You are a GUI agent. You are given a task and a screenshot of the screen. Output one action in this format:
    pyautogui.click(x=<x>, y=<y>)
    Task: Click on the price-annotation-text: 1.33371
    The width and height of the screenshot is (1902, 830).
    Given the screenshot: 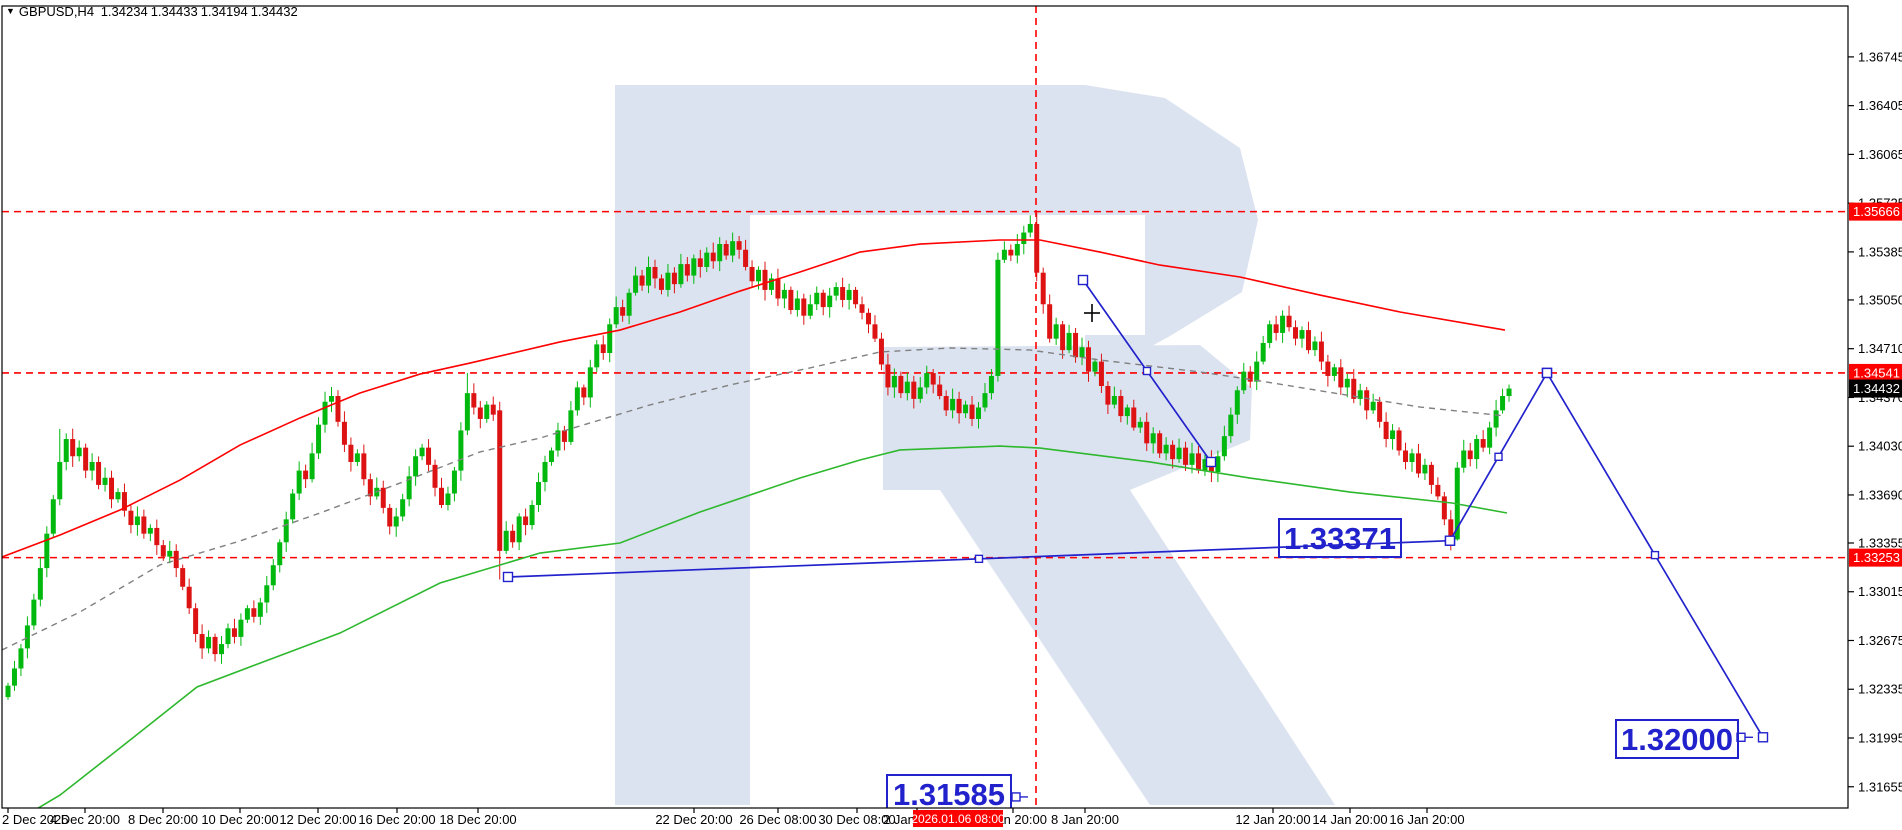 What is the action you would take?
    pyautogui.click(x=1340, y=538)
    